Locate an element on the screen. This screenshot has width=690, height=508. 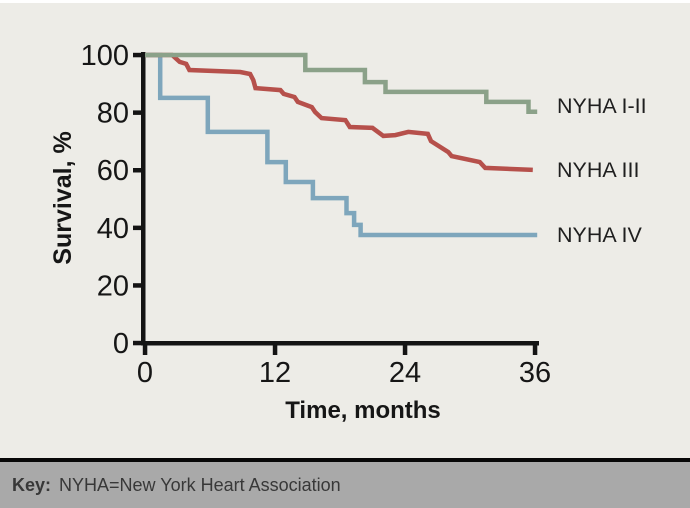
x-axis is located at coordinates (340, 343).